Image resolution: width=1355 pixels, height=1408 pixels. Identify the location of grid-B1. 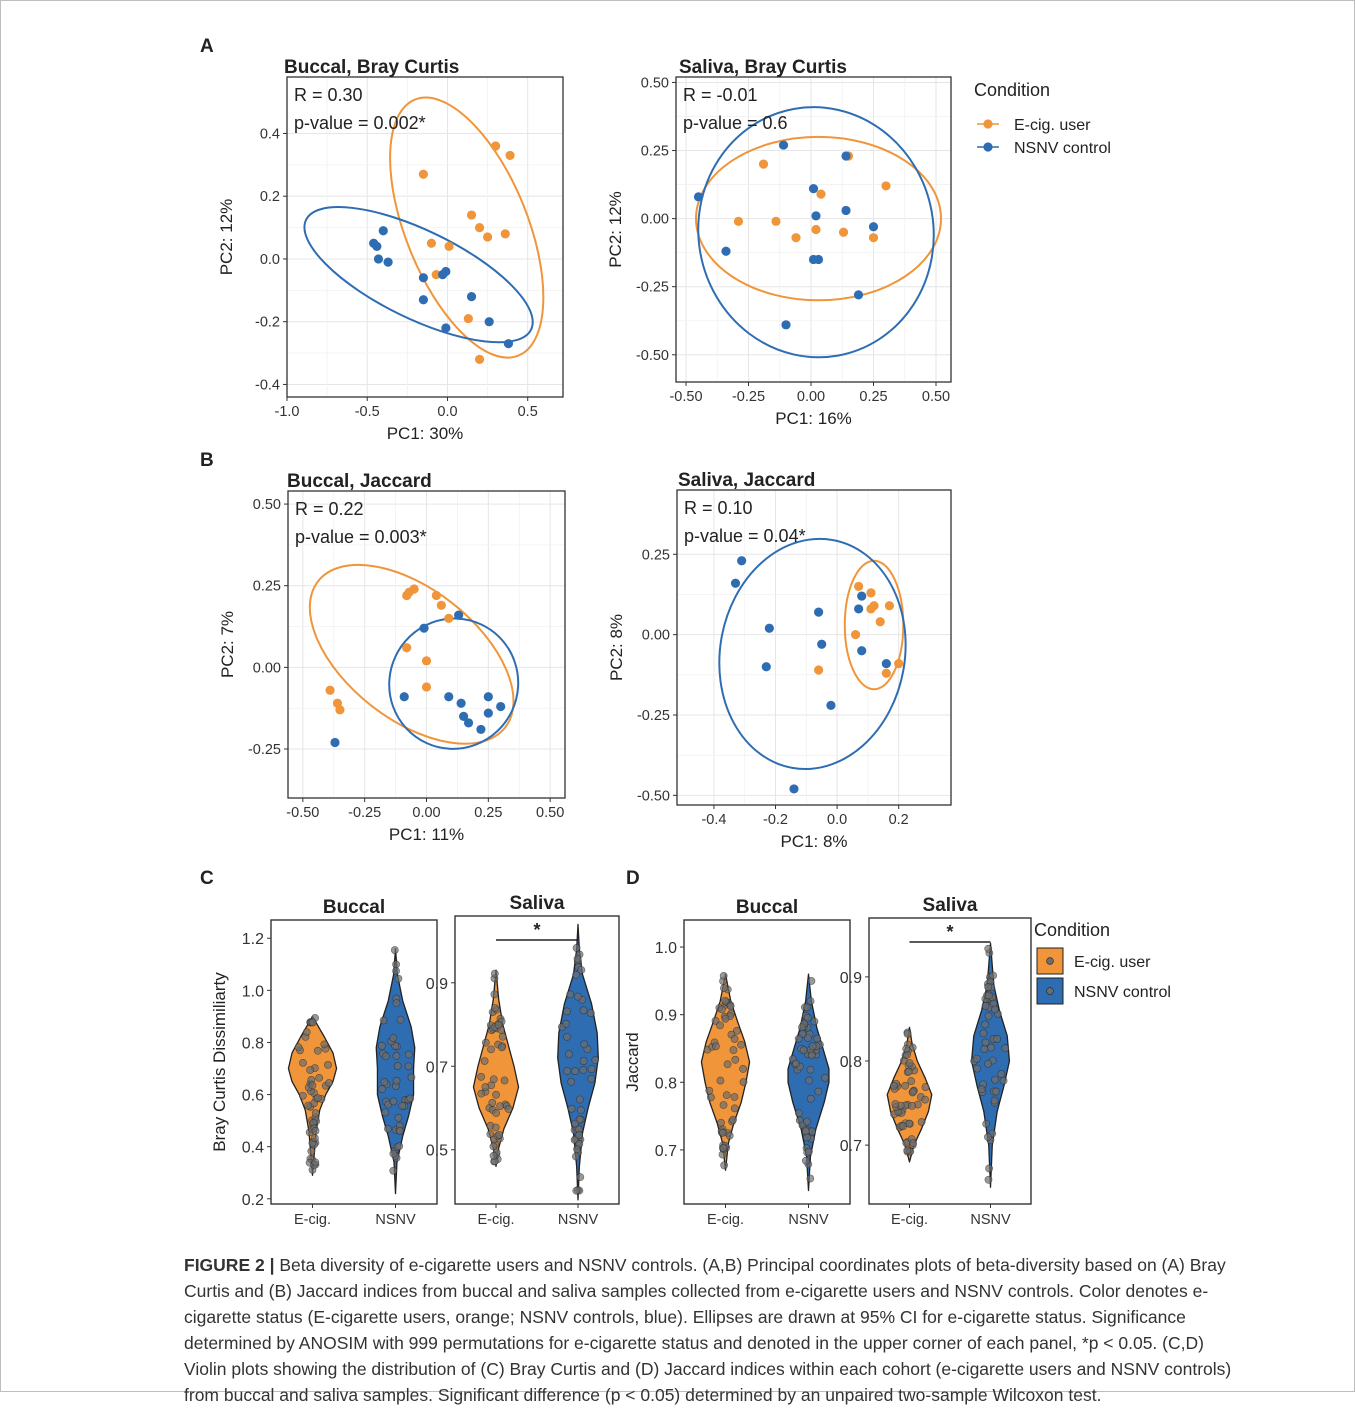
(426, 644).